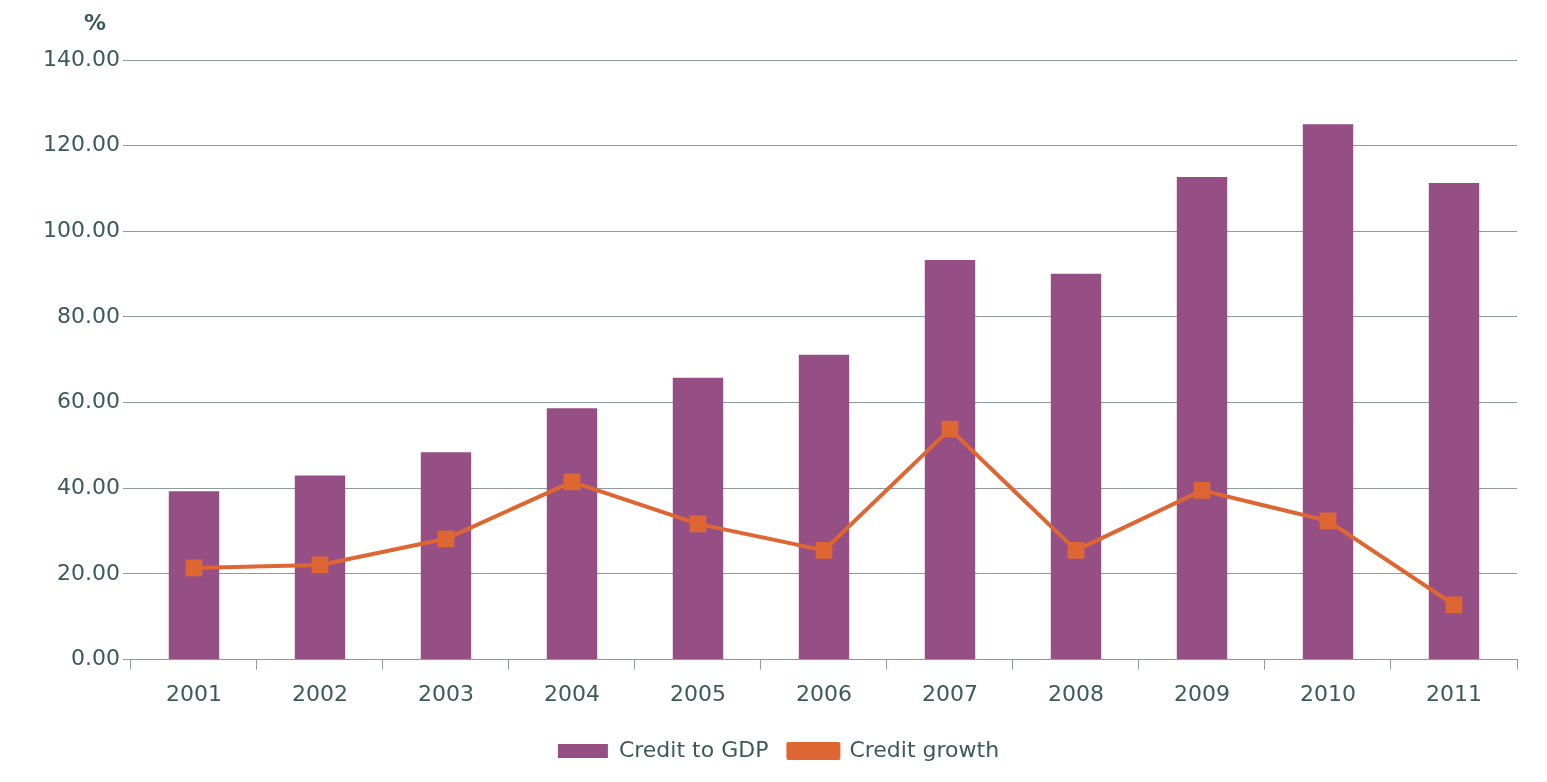  Describe the element at coordinates (697, 693) in the screenshot. I see `x-tick-label: 2005` at that location.